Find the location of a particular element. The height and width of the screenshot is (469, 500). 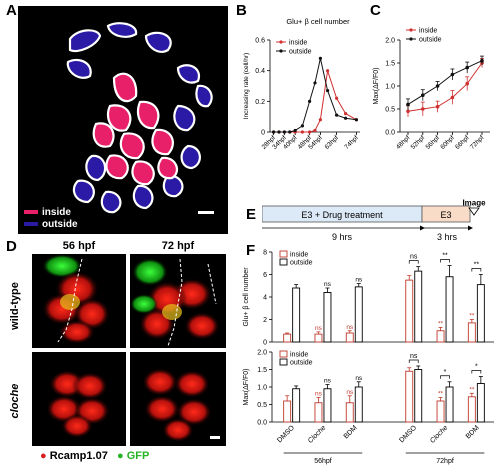

chart-f-bottom-legend-swatch-inside is located at coordinates (283, 354).